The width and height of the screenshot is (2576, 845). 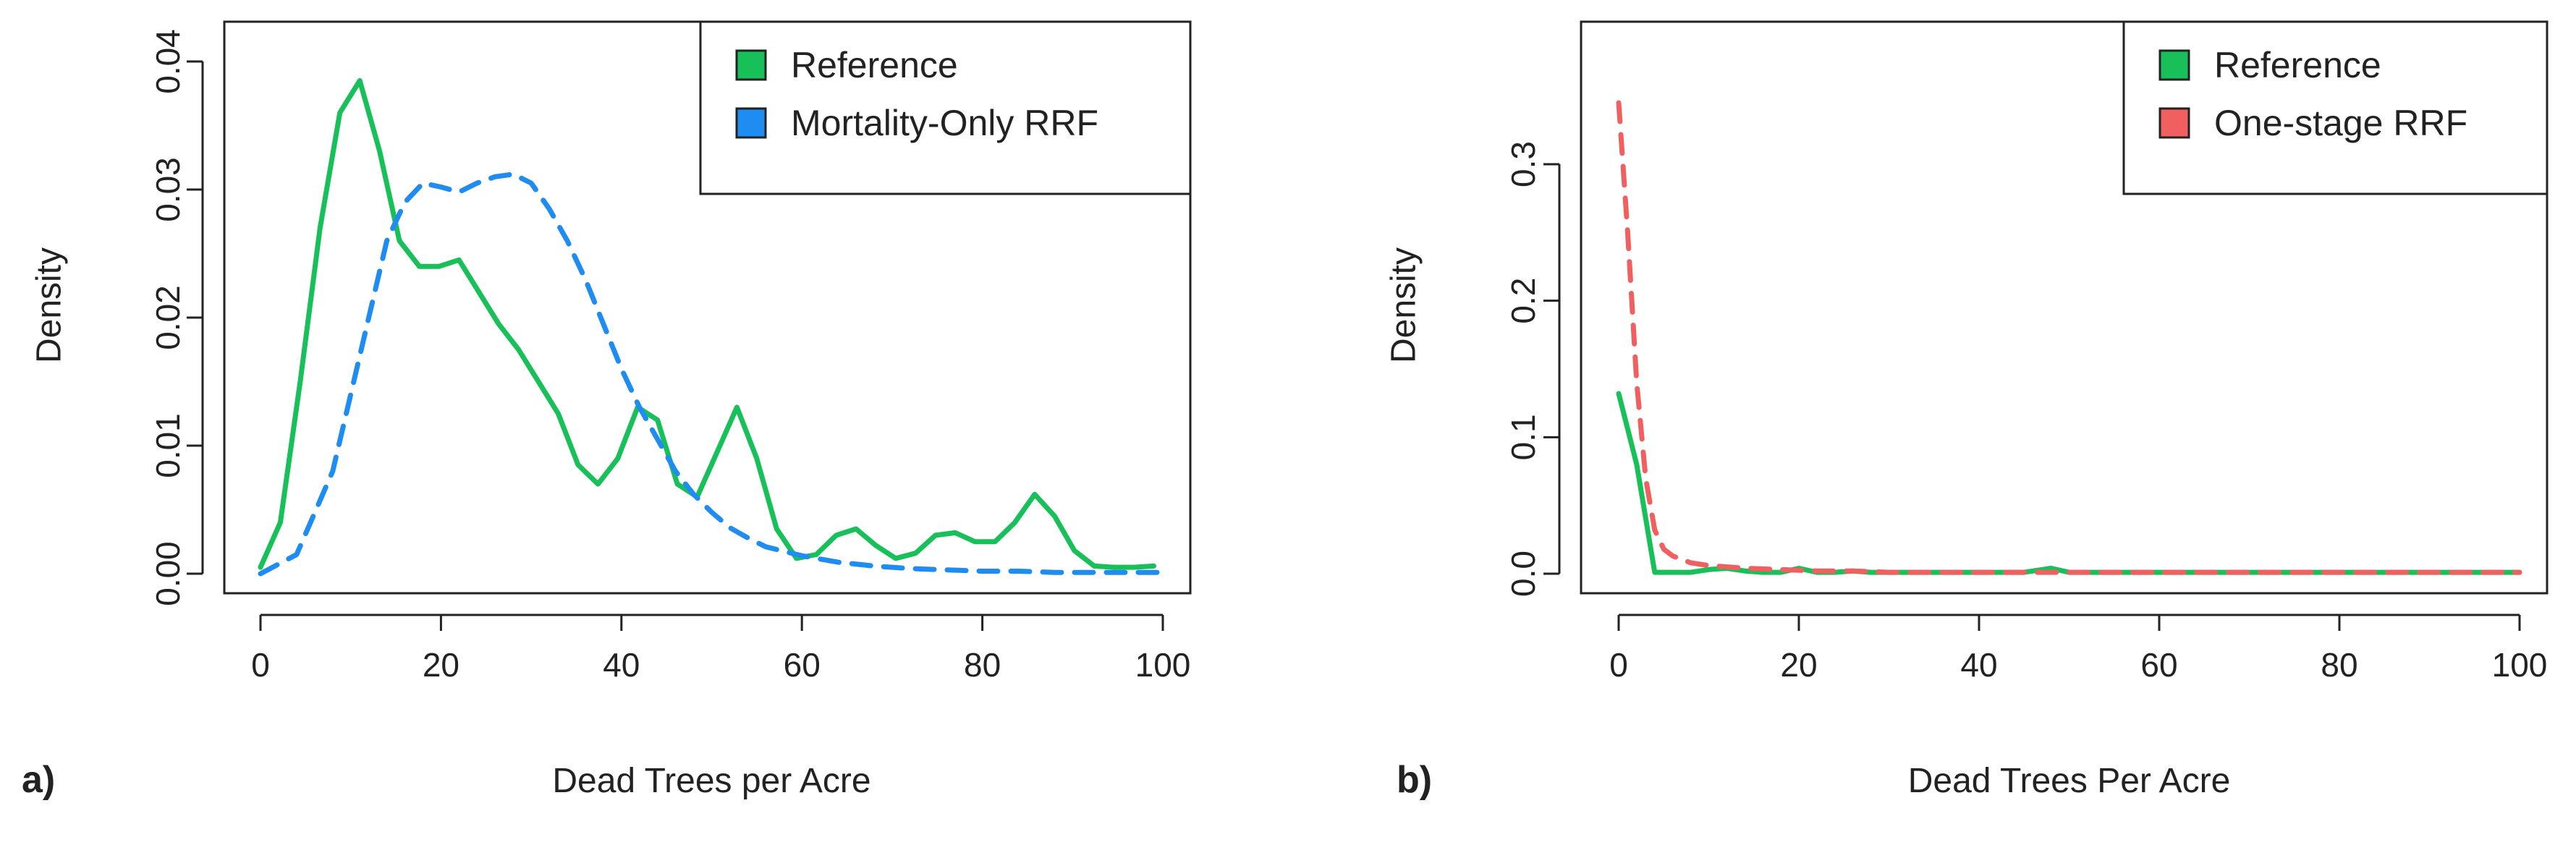 What do you see at coordinates (168, 61) in the screenshot?
I see `y-tick-label: 0.04` at bounding box center [168, 61].